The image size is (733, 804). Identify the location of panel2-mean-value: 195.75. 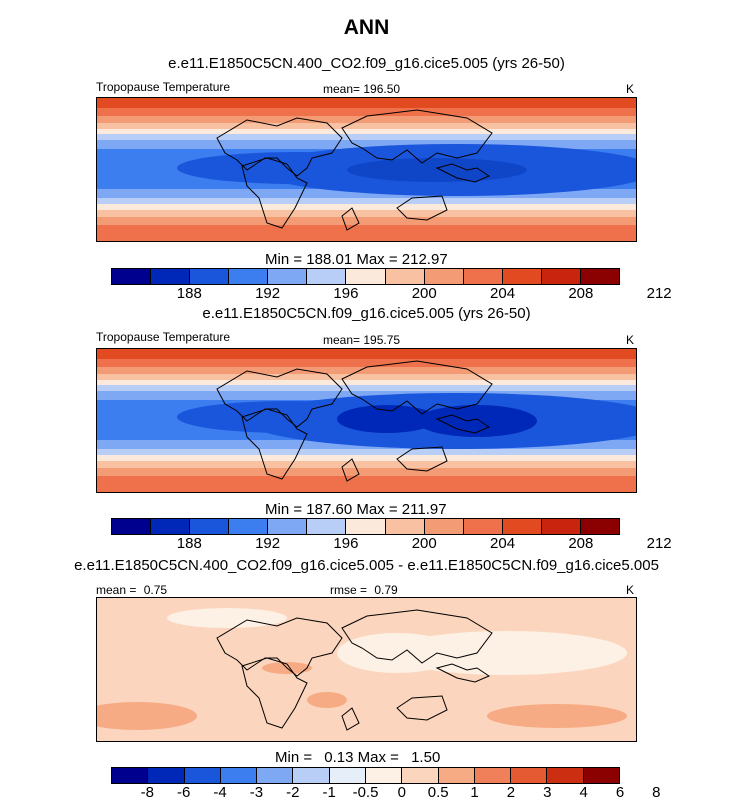
(382, 340).